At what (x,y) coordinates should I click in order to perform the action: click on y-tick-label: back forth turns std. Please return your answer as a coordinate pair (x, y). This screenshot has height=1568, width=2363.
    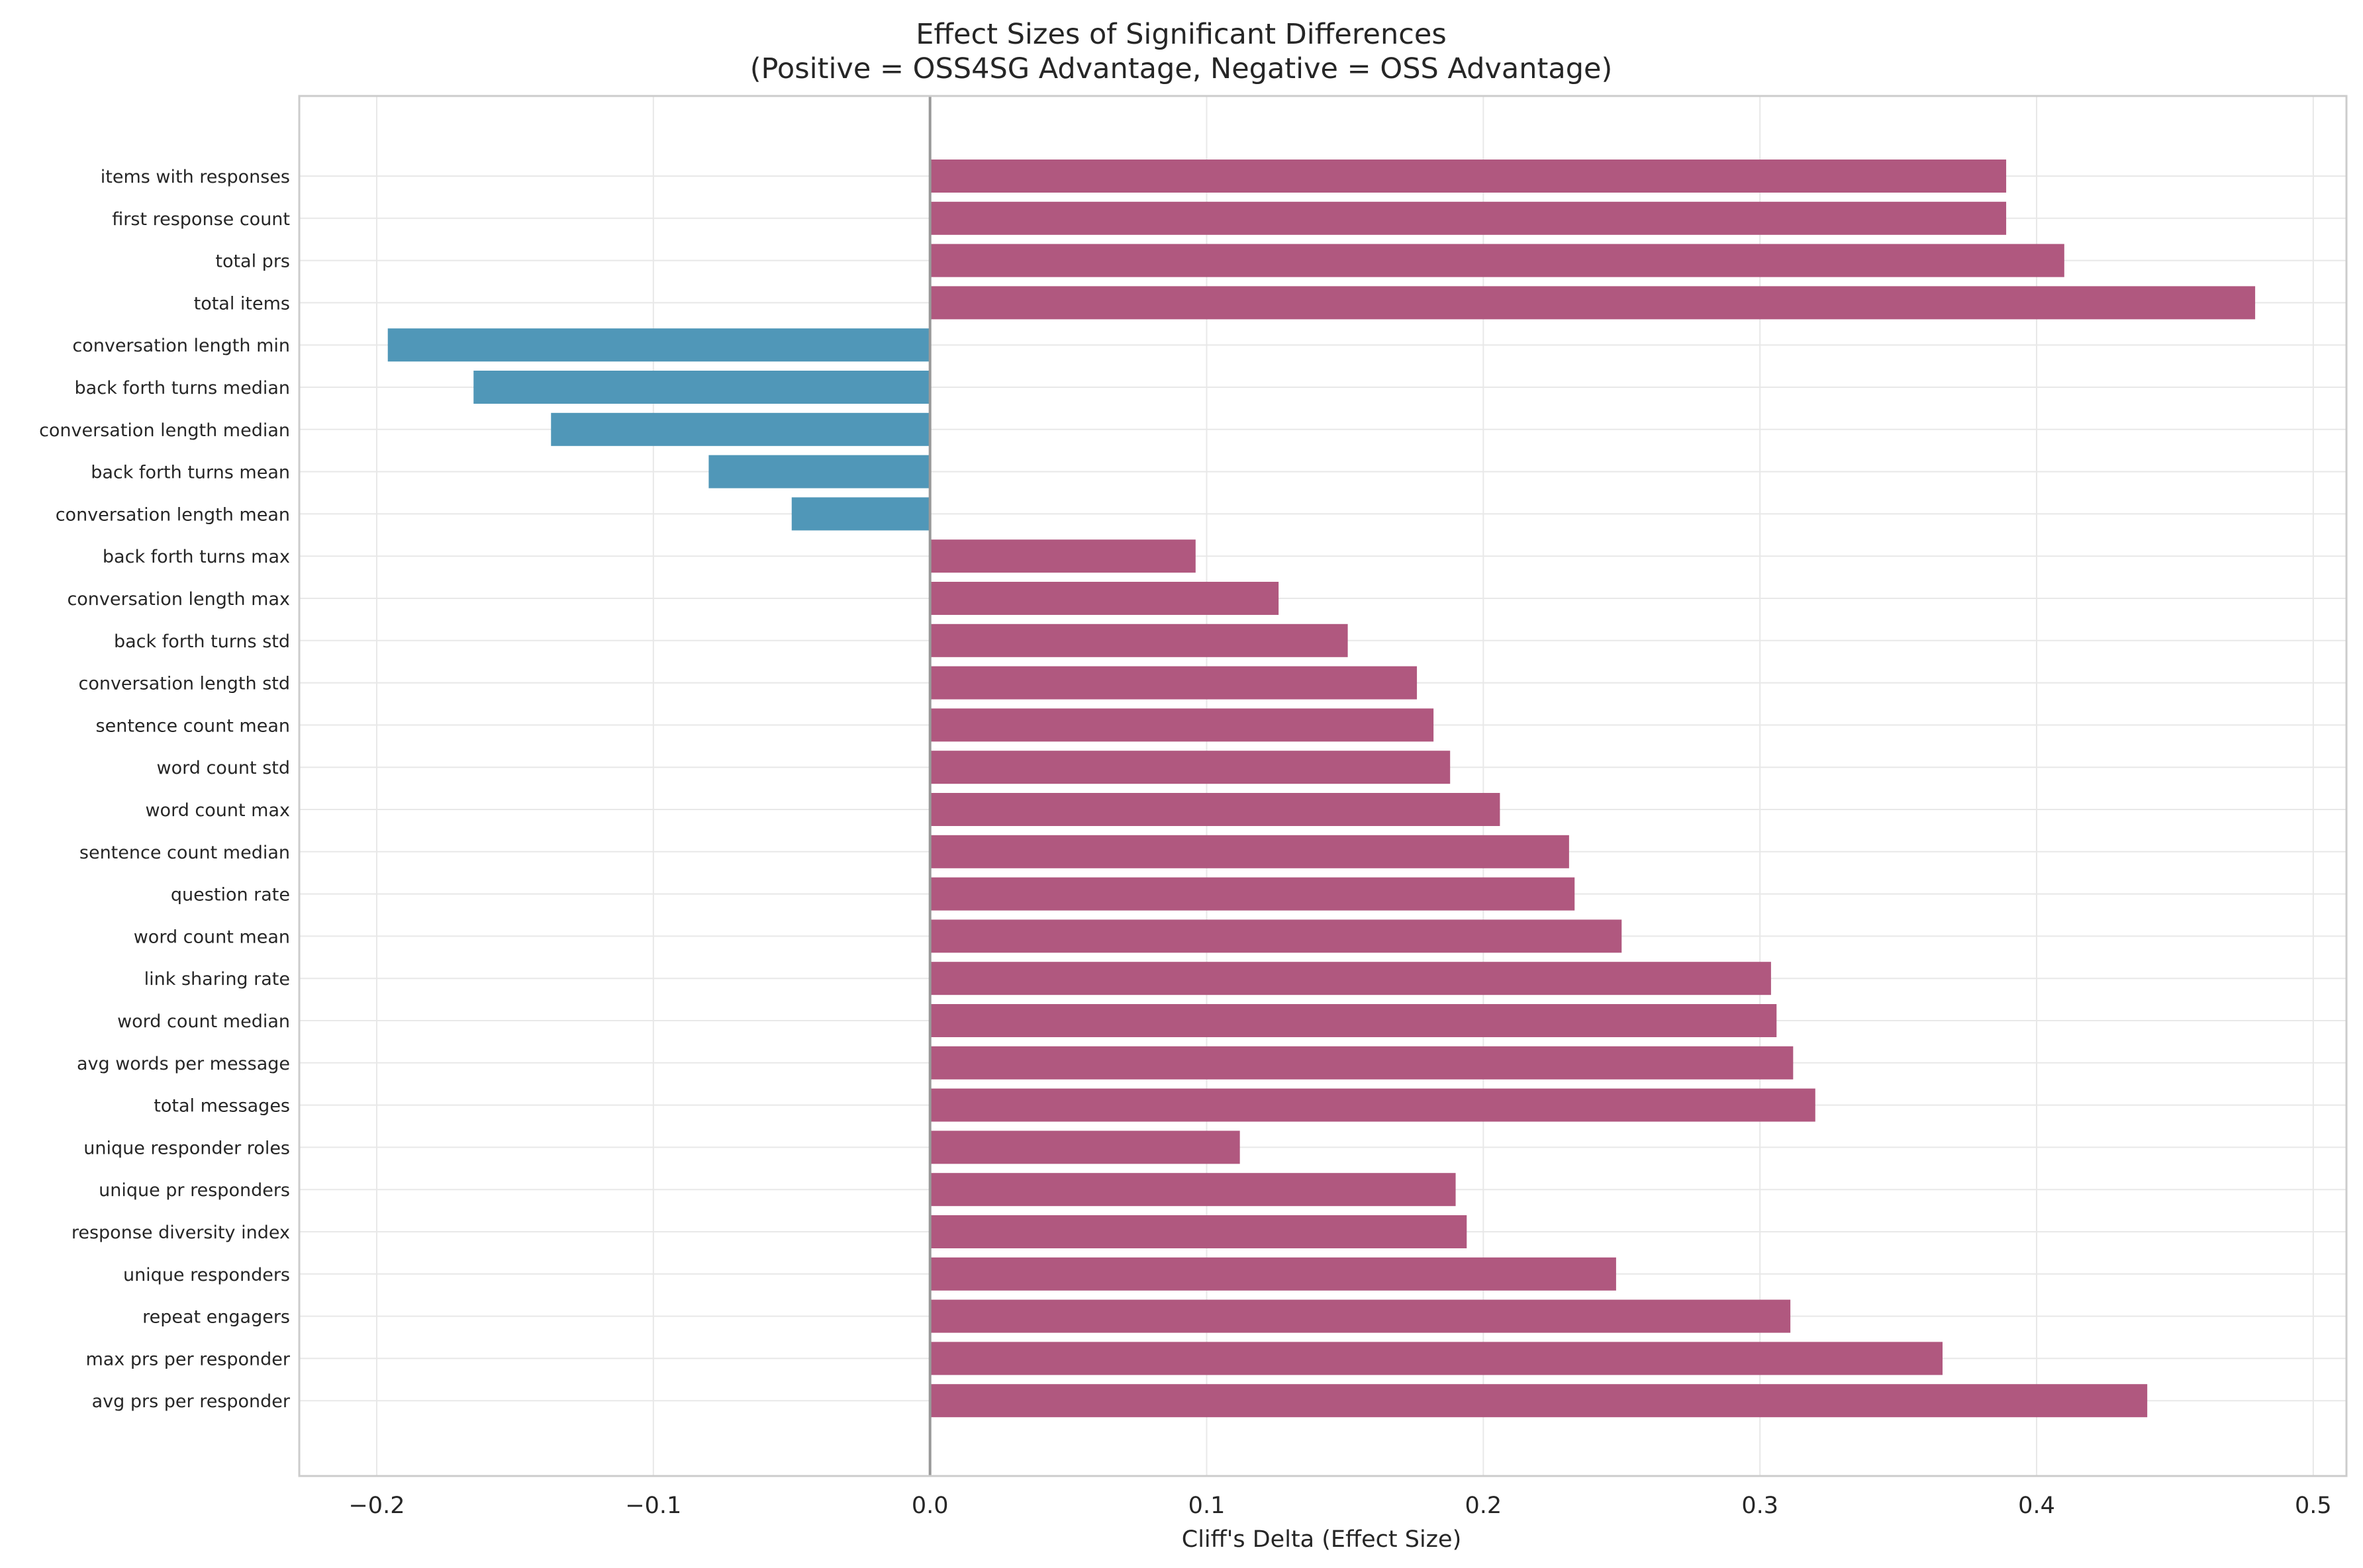
    Looking at the image, I should click on (202, 641).